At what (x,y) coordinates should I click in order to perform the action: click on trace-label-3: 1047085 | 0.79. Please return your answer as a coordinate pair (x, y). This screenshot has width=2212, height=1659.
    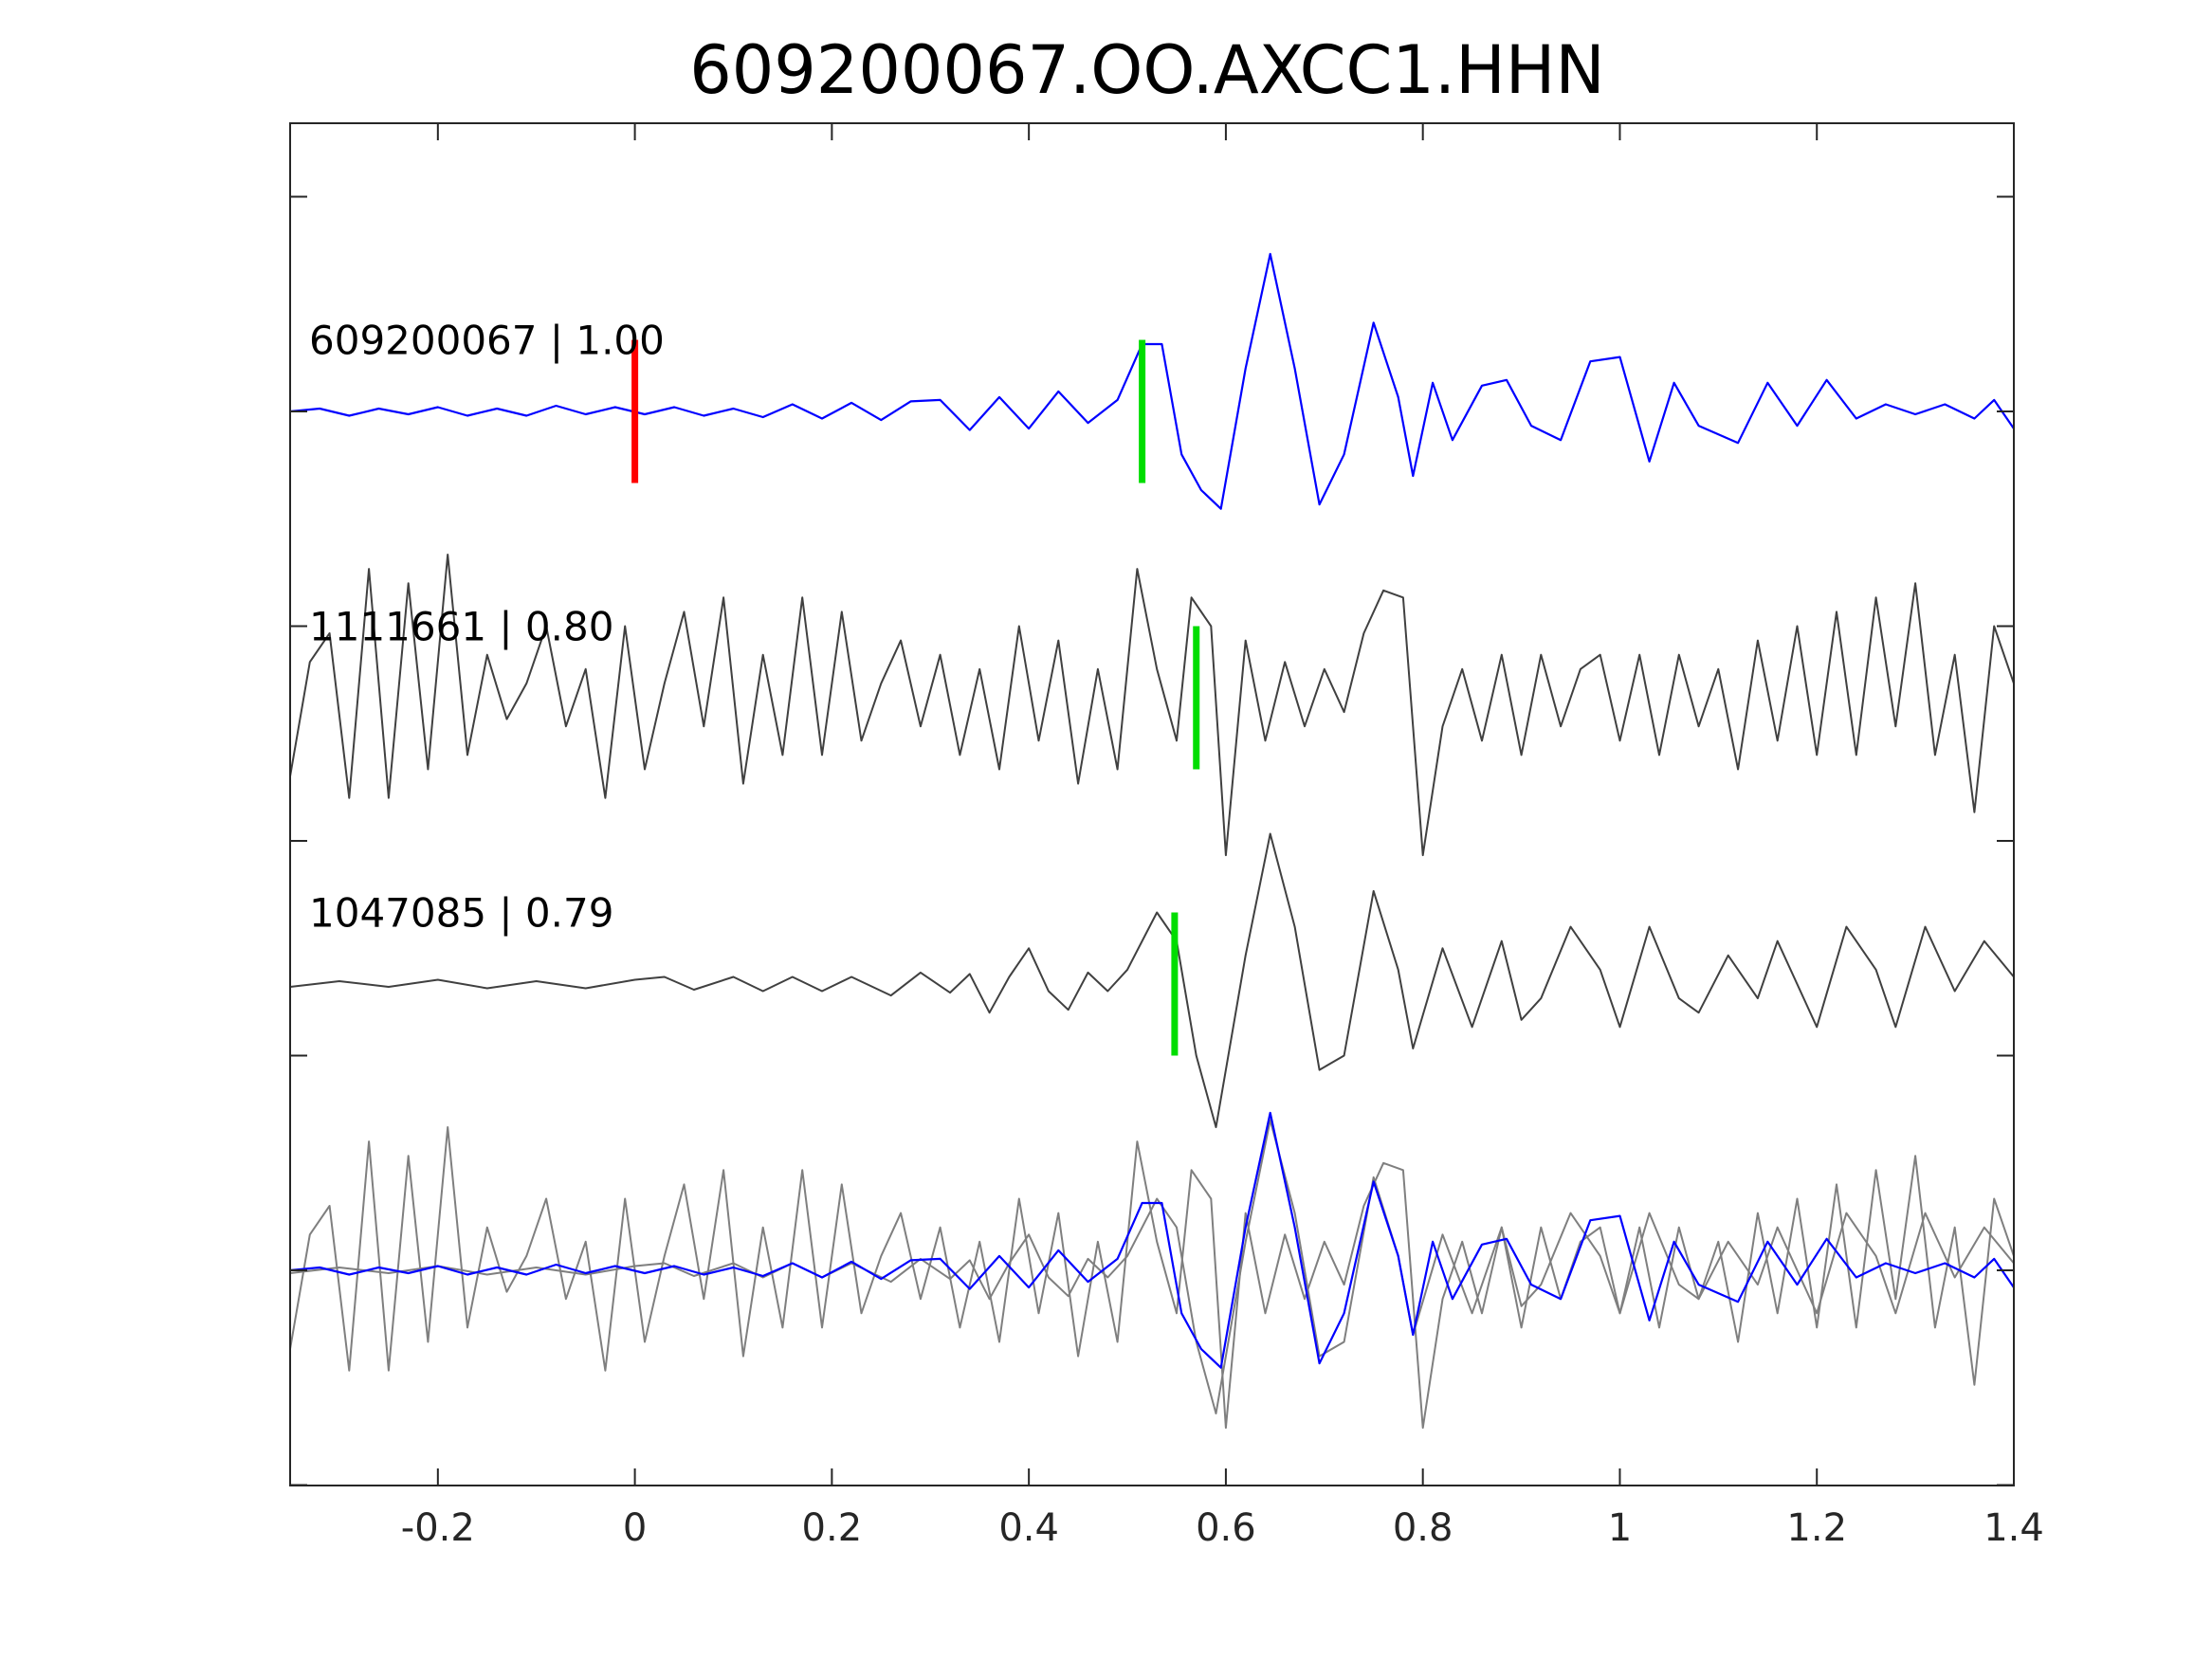
    Looking at the image, I should click on (461, 913).